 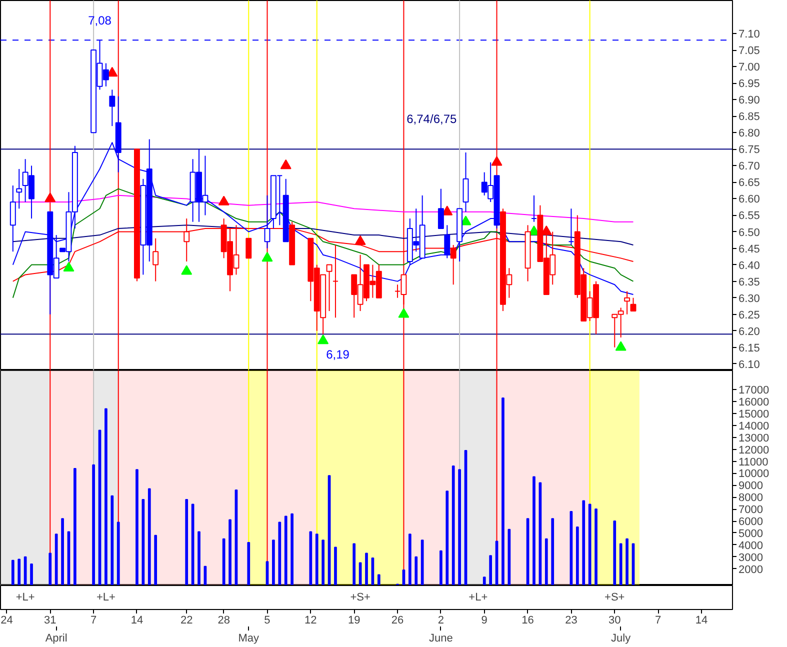 I want to click on y-tick-label: 7.05, so click(x=749, y=51).